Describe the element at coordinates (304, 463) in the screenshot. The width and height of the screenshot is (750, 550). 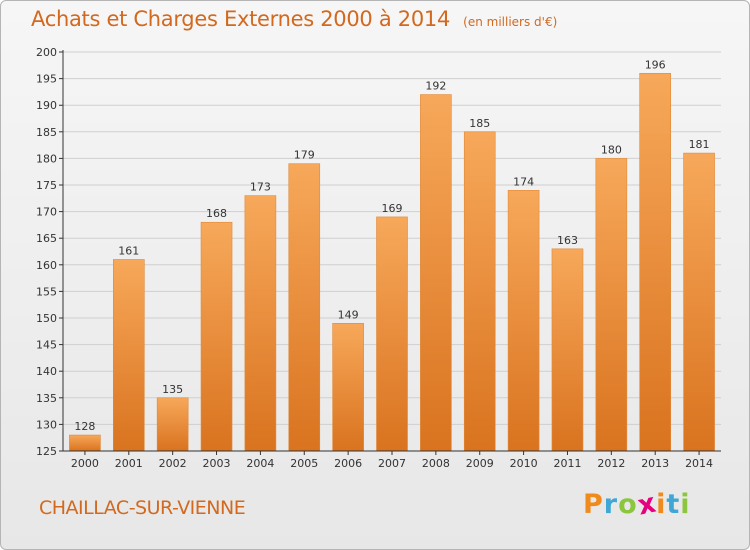
I see `x-tick-label: 2005` at that location.